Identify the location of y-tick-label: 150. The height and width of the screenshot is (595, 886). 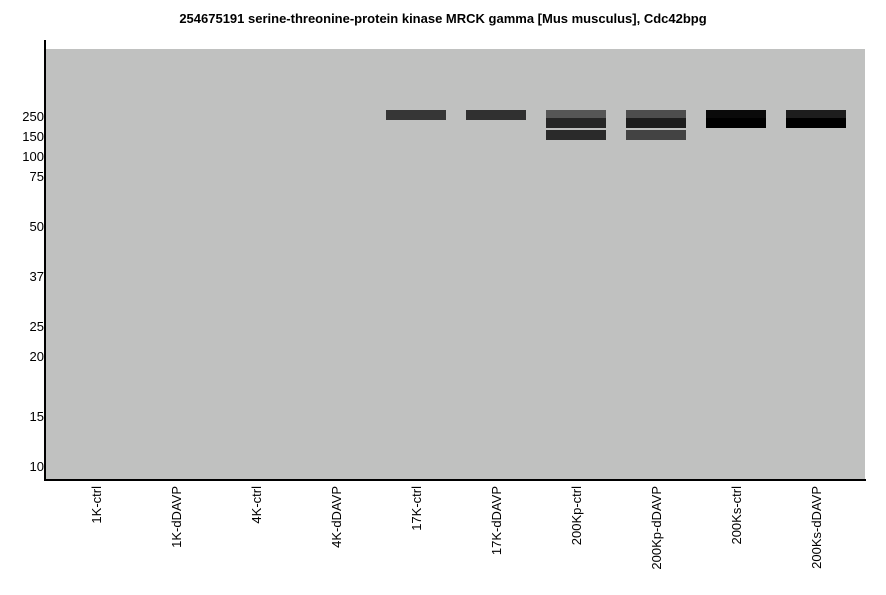
(33, 136).